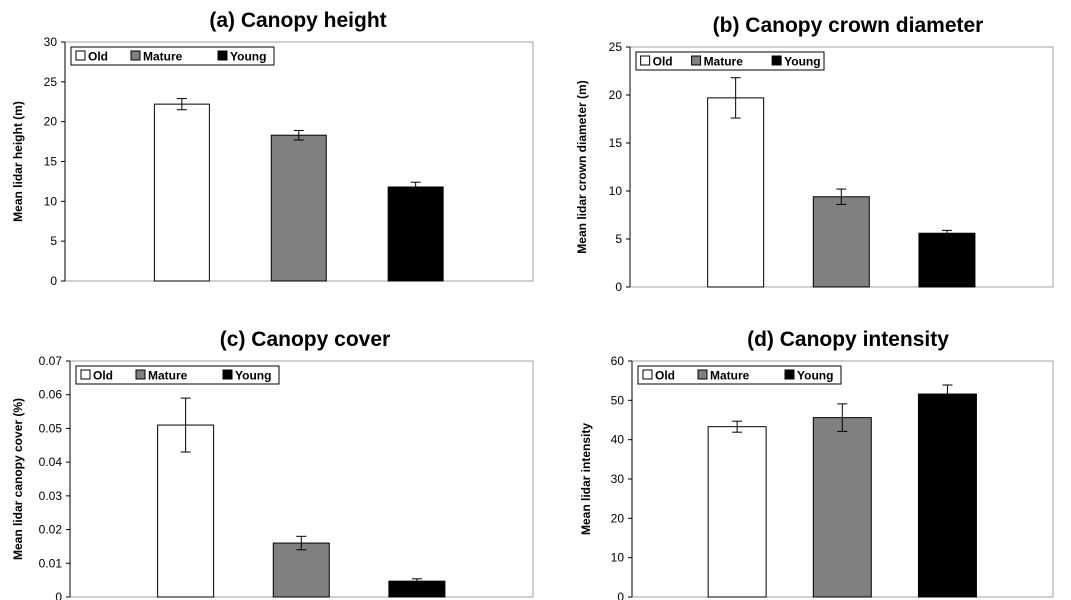 Image resolution: width=1071 pixels, height=600 pixels. Describe the element at coordinates (618, 400) in the screenshot. I see `y-tick-label: 50` at that location.